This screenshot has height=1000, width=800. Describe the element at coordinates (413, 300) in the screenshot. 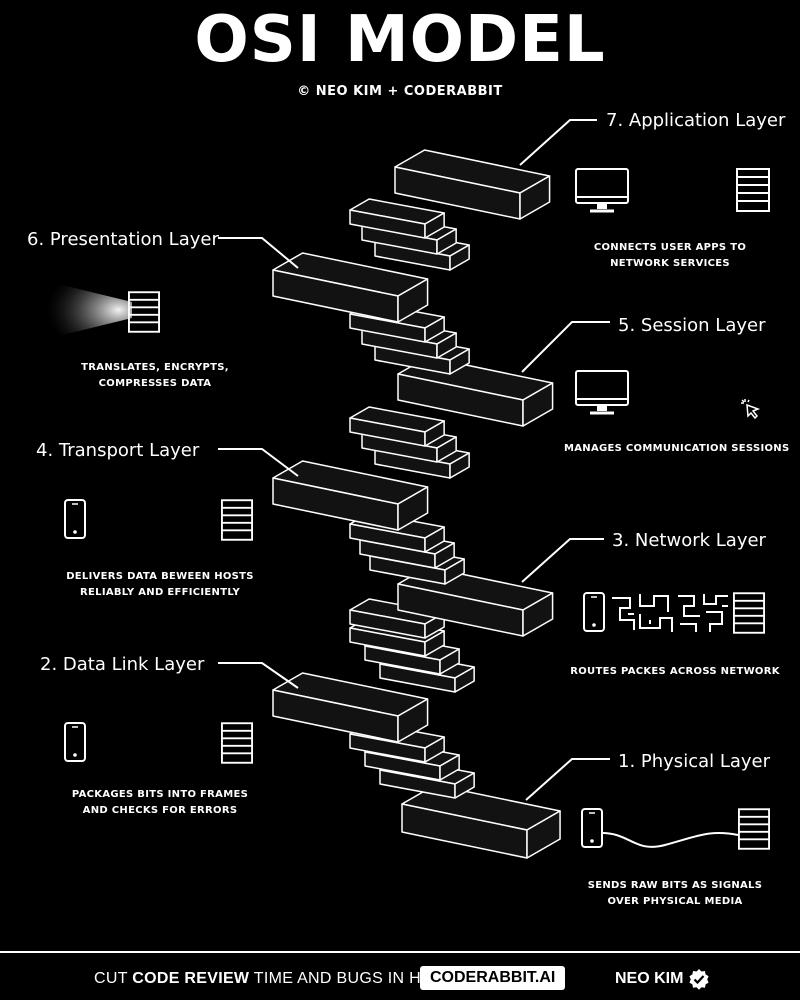

I see `landing-layer-6-side` at that location.